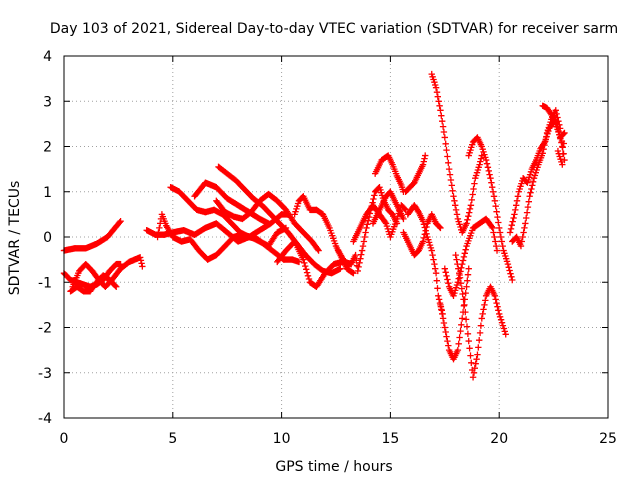 The width and height of the screenshot is (640, 480). Describe the element at coordinates (47, 148) in the screenshot. I see `y-tick-label: 2` at that location.